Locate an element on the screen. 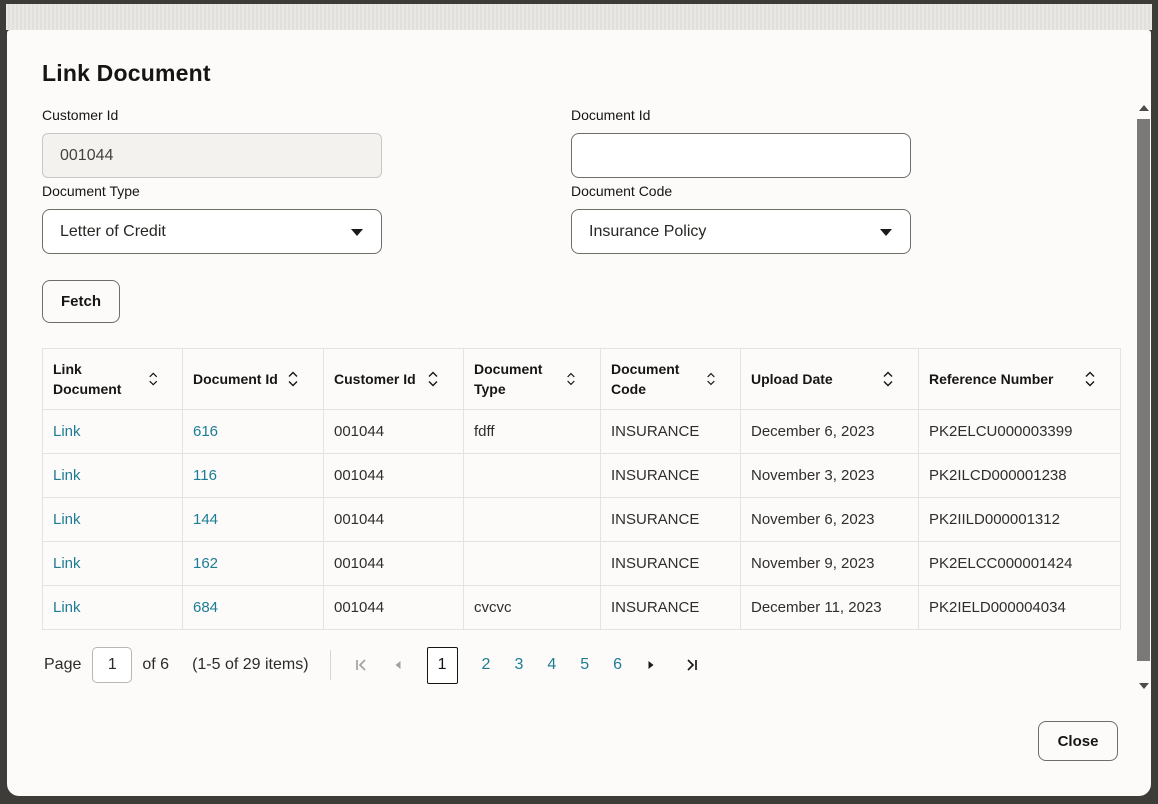 This screenshot has width=1158, height=804. column-header-document-id: Document Id is located at coordinates (253, 379).